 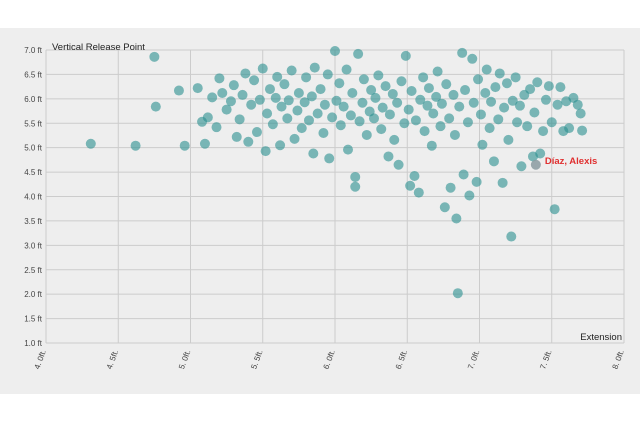 What do you see at coordinates (33, 343) in the screenshot?
I see `y-tick-label: 1.0 ft` at bounding box center [33, 343].